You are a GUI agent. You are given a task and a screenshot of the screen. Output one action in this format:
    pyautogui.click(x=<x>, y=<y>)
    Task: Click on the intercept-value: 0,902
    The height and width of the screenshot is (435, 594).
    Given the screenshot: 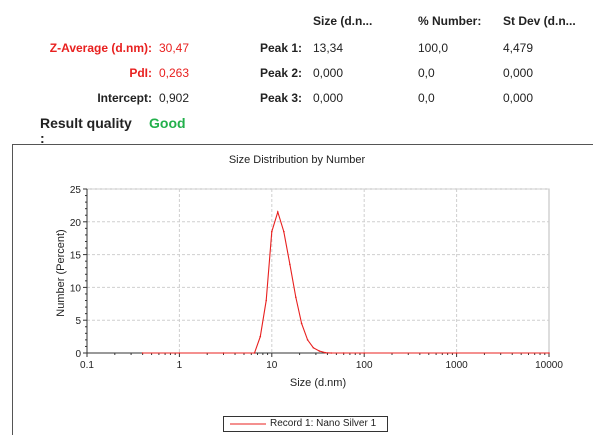 What is the action you would take?
    pyautogui.click(x=174, y=98)
    